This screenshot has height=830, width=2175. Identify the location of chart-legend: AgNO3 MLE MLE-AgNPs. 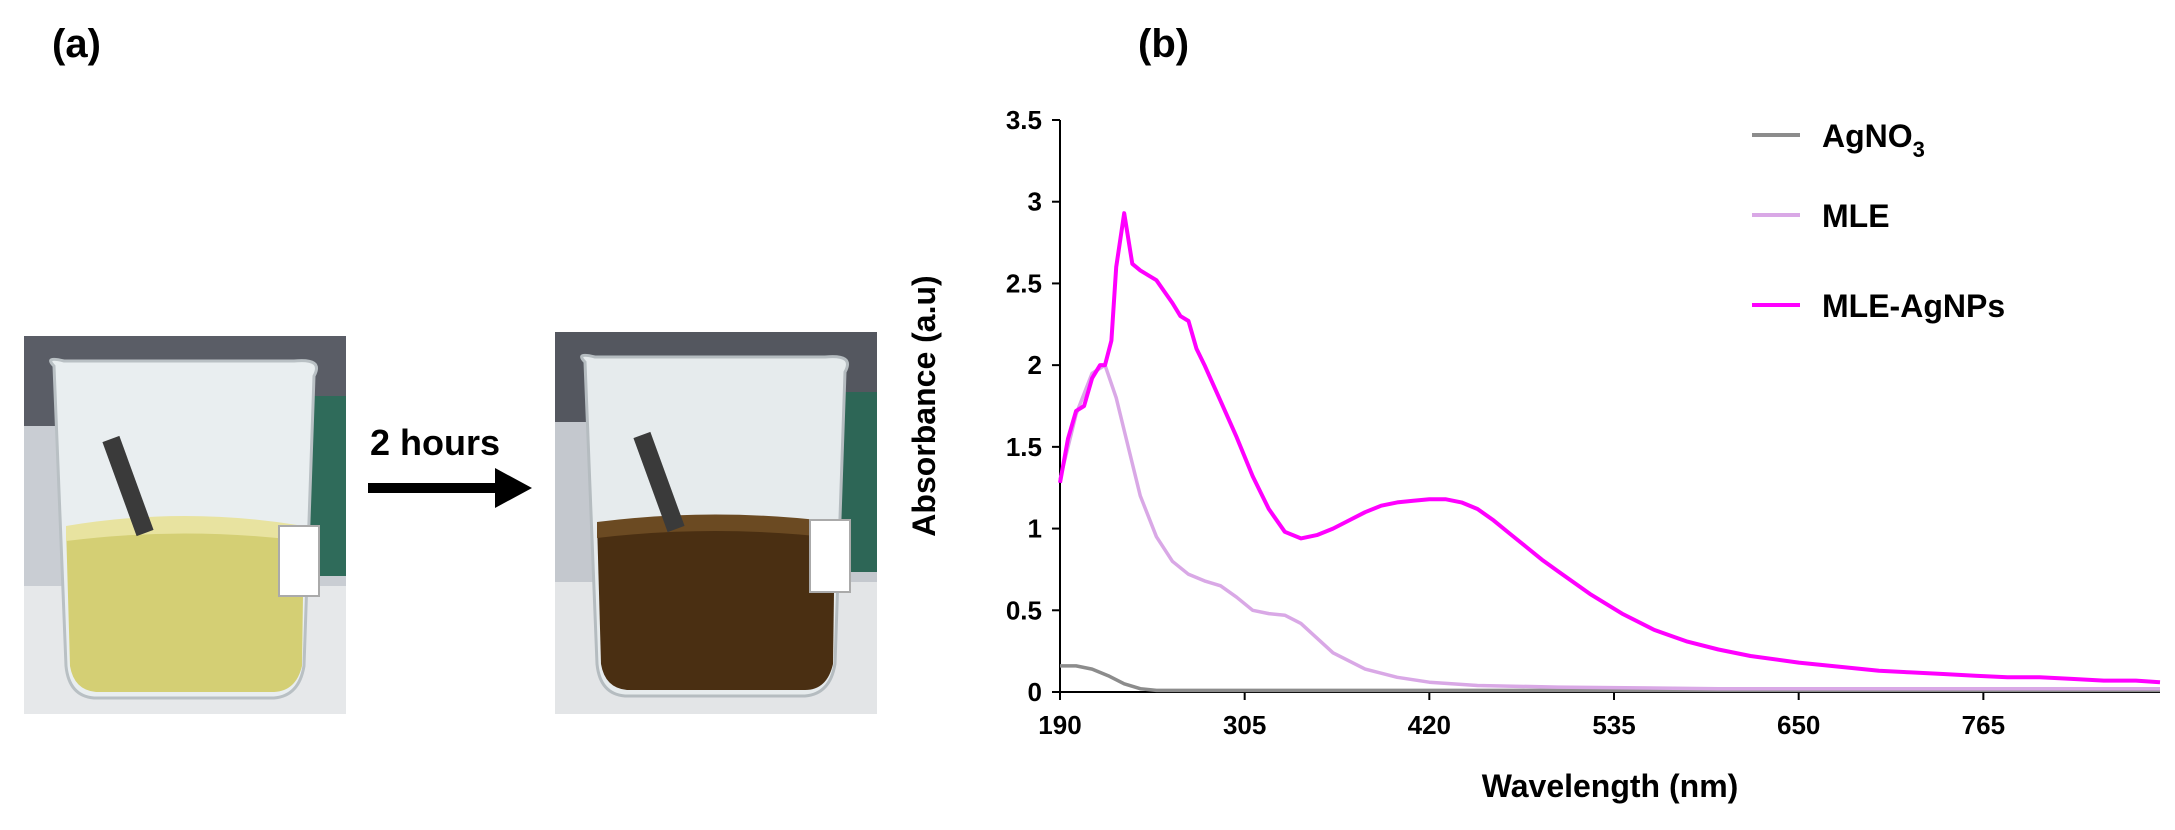
(1878, 221).